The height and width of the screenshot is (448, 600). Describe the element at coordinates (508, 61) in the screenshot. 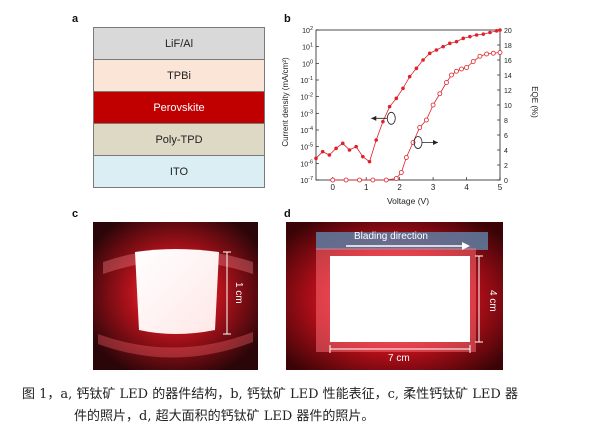

I see `y-right-tick-label: 16` at that location.